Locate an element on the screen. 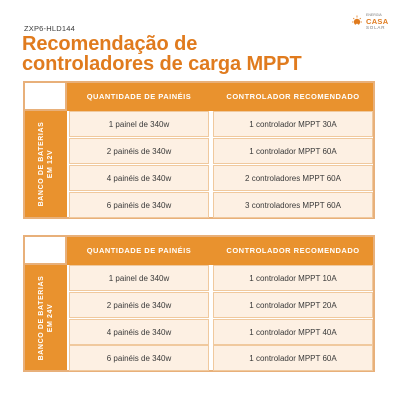 The image size is (400, 400). document-code: ZXP6-HLD144 is located at coordinates (49, 28).